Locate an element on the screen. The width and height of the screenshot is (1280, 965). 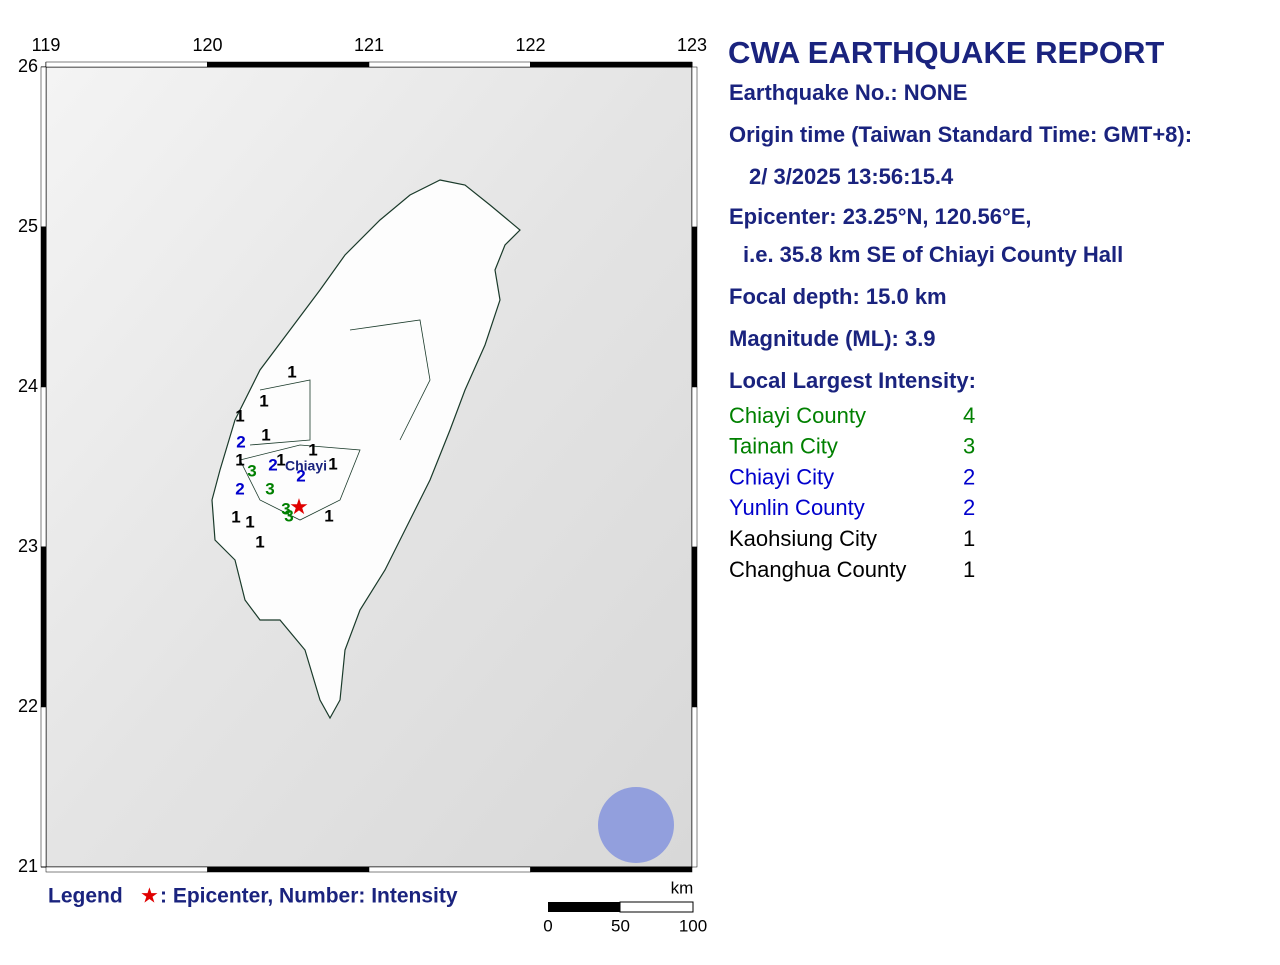
legend-symbol: ★ is located at coordinates (149, 896).